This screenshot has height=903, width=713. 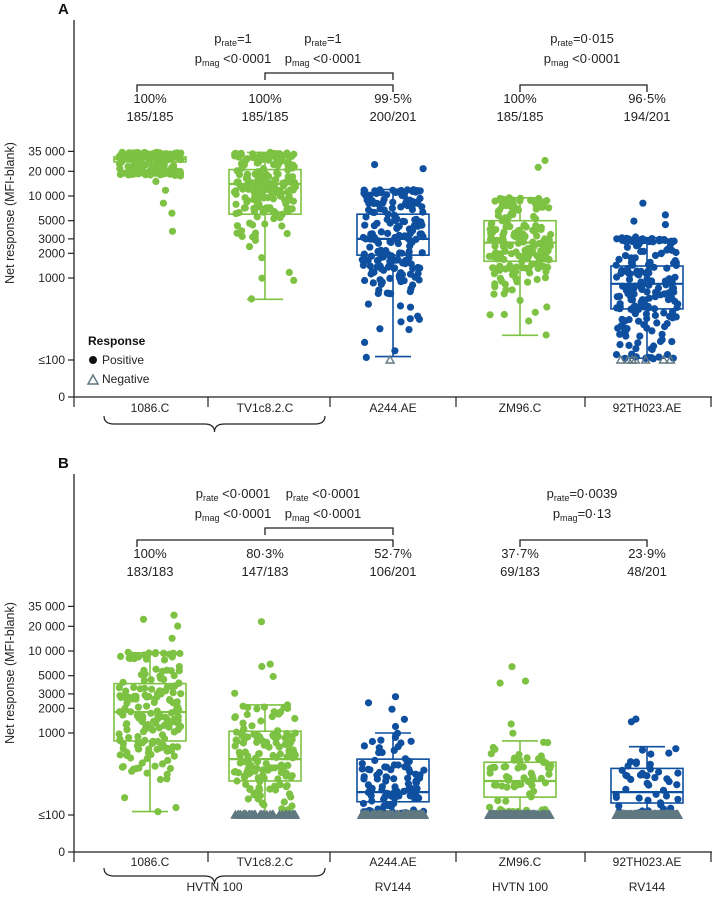 I want to click on panel-a-p-mag: pmag <0·0001, so click(x=233, y=59).